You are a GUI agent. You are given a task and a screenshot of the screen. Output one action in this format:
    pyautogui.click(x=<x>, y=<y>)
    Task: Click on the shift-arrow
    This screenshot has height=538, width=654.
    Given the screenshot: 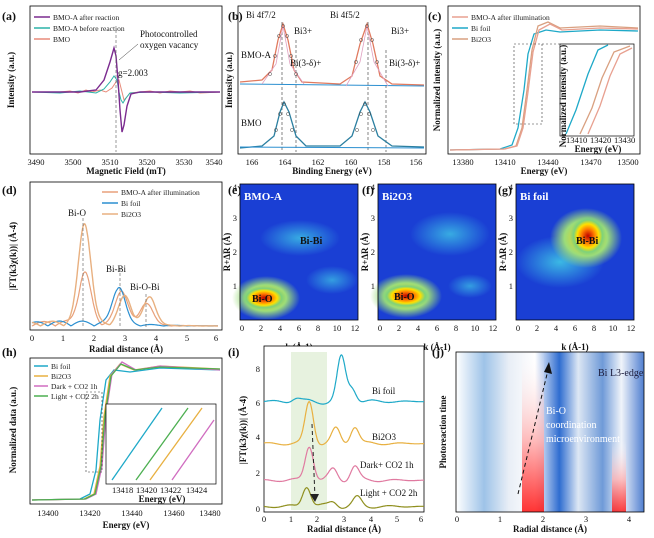 What is the action you would take?
    pyautogui.click(x=313, y=461)
    